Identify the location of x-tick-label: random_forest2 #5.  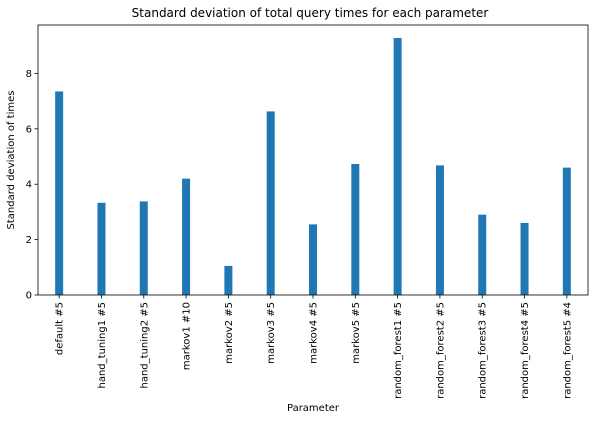
(440, 350).